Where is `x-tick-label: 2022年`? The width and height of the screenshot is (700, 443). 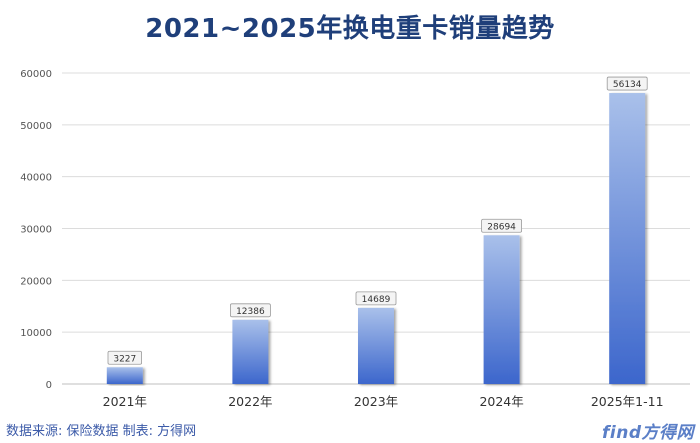 x-tick-label: 2022年 is located at coordinates (250, 401).